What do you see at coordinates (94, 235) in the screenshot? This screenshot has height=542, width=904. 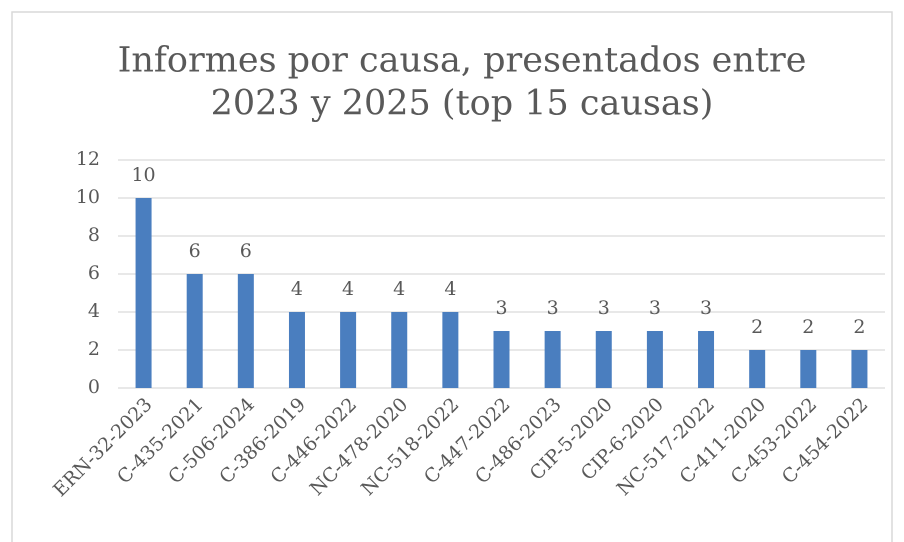 I see `y-tick-label: 8` at bounding box center [94, 235].